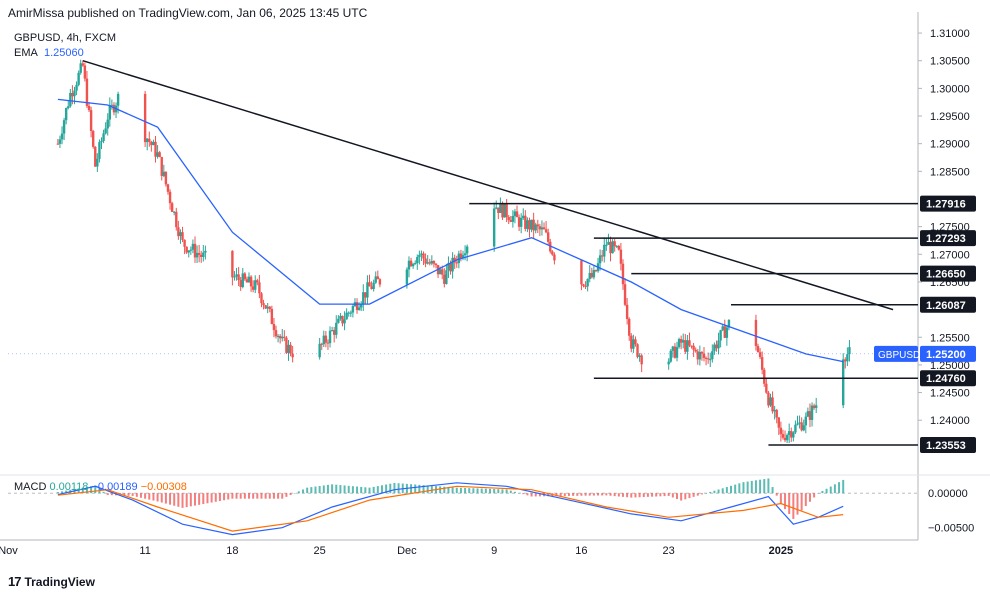  I want to click on price-tick-label: 1.24500, so click(950, 394).